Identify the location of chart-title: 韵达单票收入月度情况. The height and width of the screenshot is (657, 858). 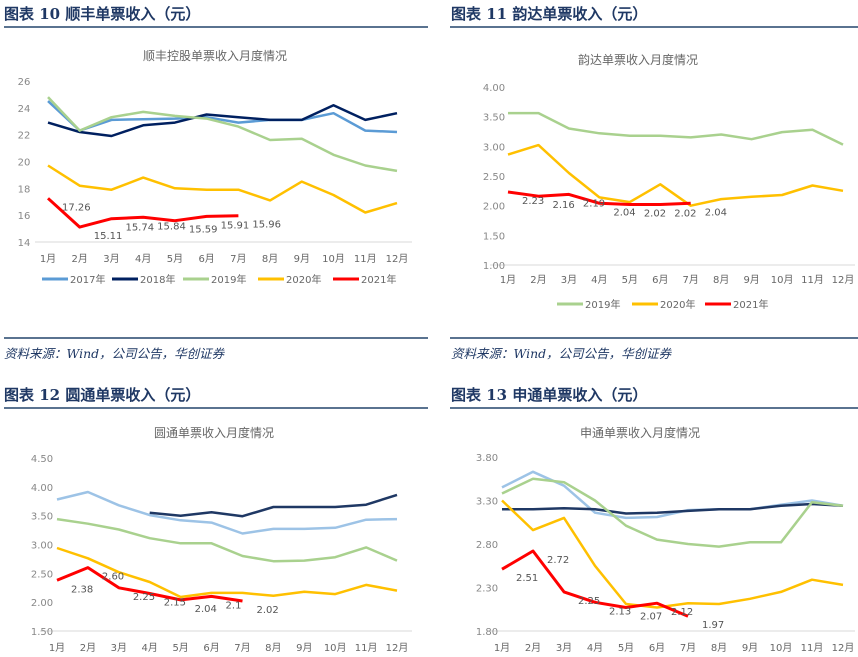
(638, 59).